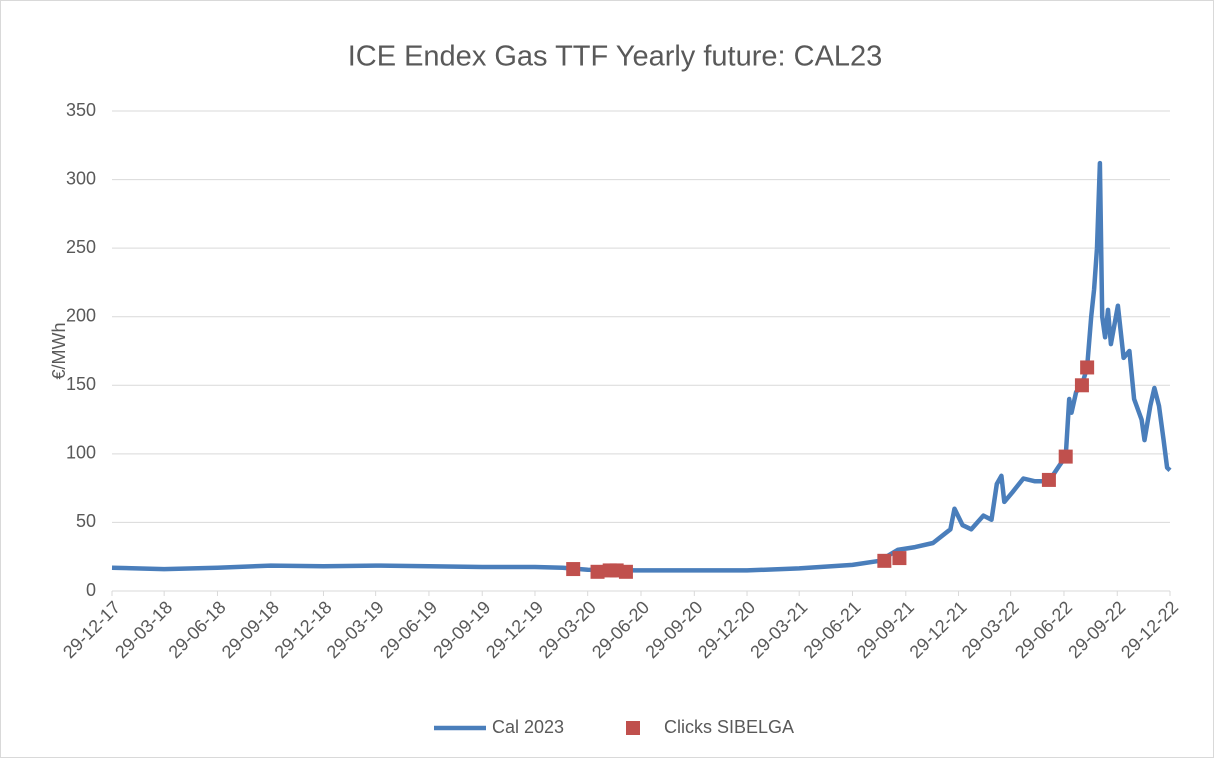 Image resolution: width=1215 pixels, height=758 pixels. What do you see at coordinates (615, 57) in the screenshot?
I see `chart-title: ICE Endex Gas TTF Yearly future: CAL23` at bounding box center [615, 57].